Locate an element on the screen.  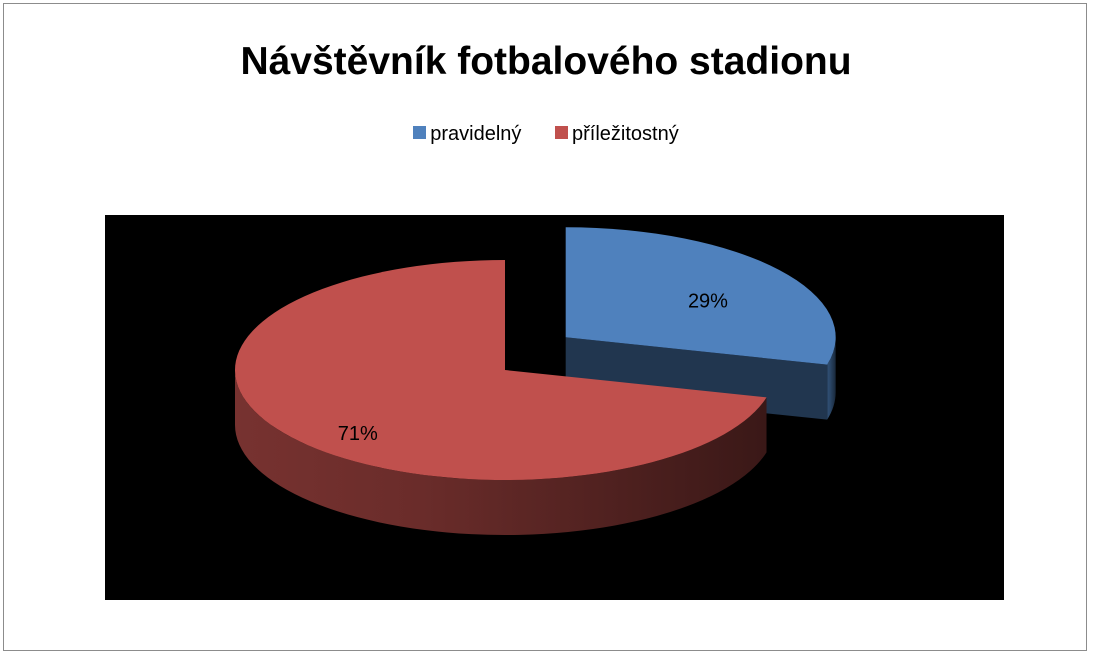
legend-swatch-pravidelny is located at coordinates (420, 132).